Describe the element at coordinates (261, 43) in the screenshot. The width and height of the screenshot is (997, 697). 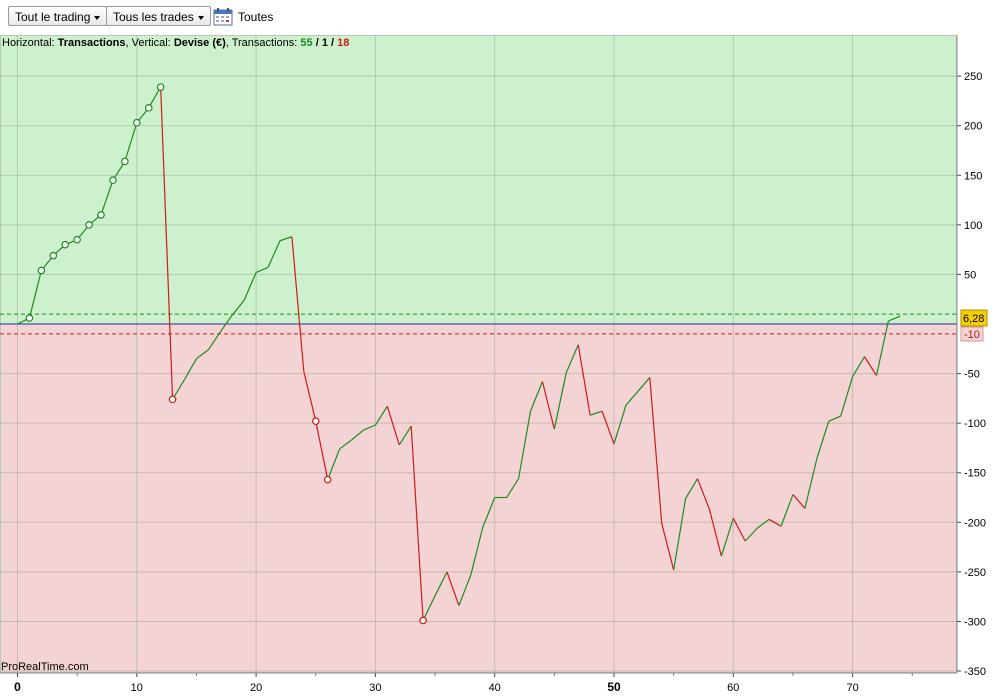
I see `legend-t-prefix: , Transactions:` at that location.